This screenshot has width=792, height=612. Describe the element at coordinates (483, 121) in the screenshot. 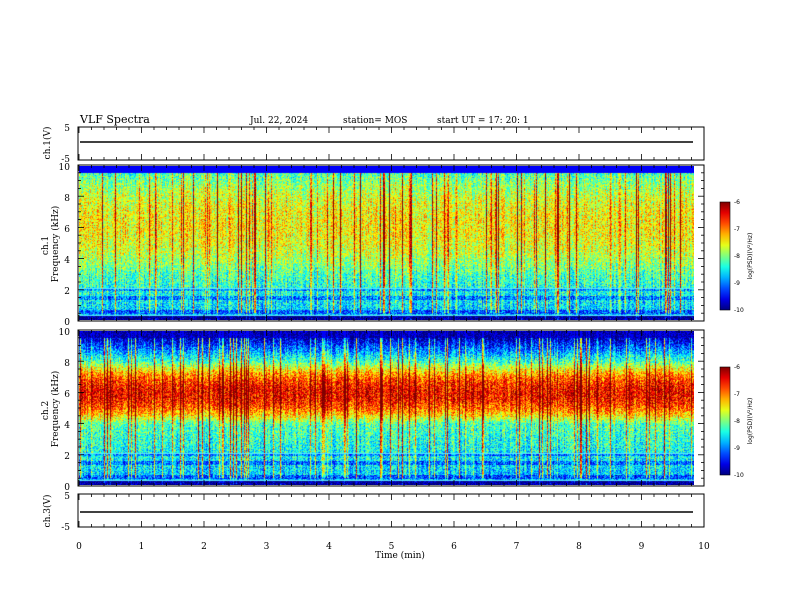

I see `figure-start-time: start UT = 17: 20: 1` at that location.